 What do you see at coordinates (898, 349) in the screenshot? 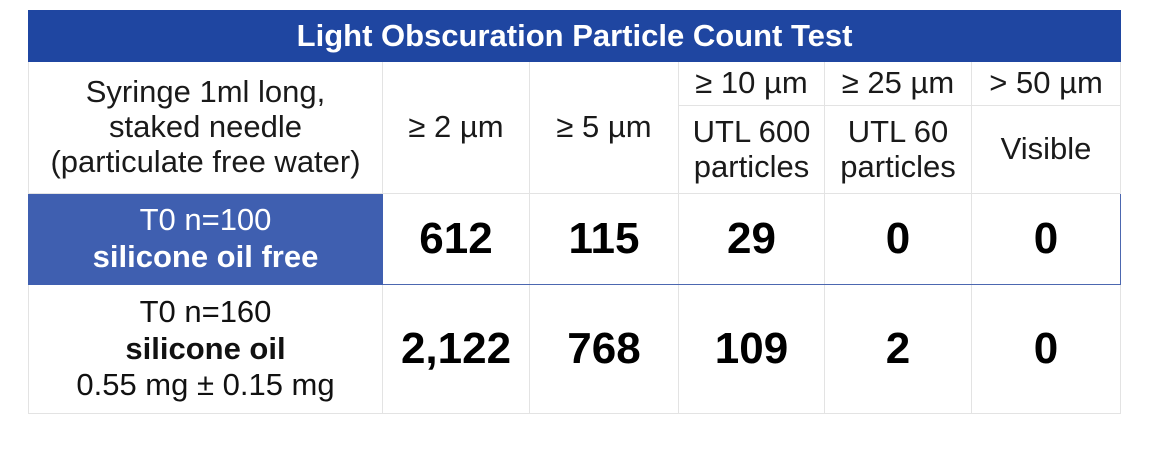
I see `value-25um: 2` at bounding box center [898, 349].